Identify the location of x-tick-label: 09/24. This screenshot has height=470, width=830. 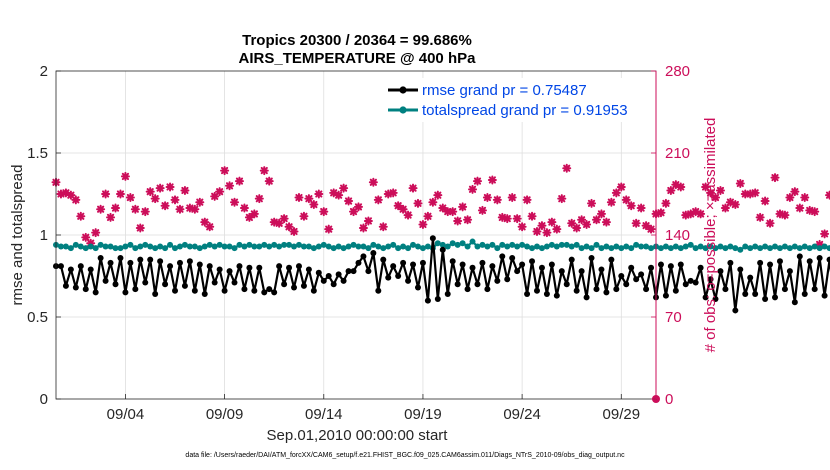
(522, 414).